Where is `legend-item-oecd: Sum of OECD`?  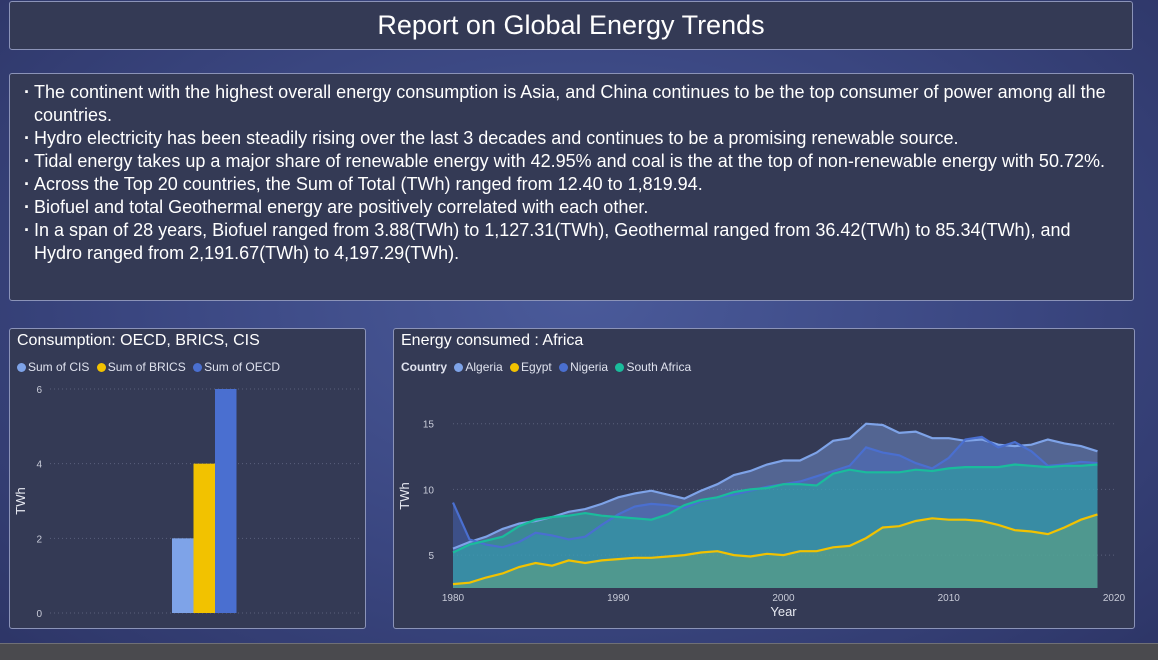
legend-item-oecd: Sum of OECD is located at coordinates (236, 367).